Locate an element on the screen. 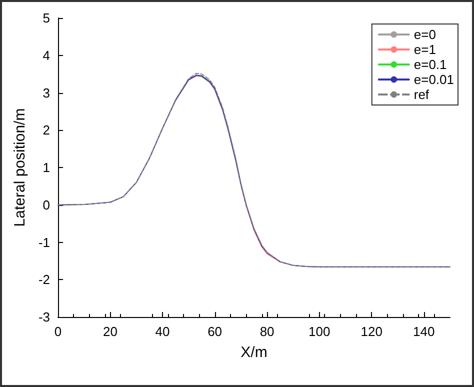 Image resolution: width=474 pixels, height=387 pixels. y-tick-label: 5 is located at coordinates (46, 18).